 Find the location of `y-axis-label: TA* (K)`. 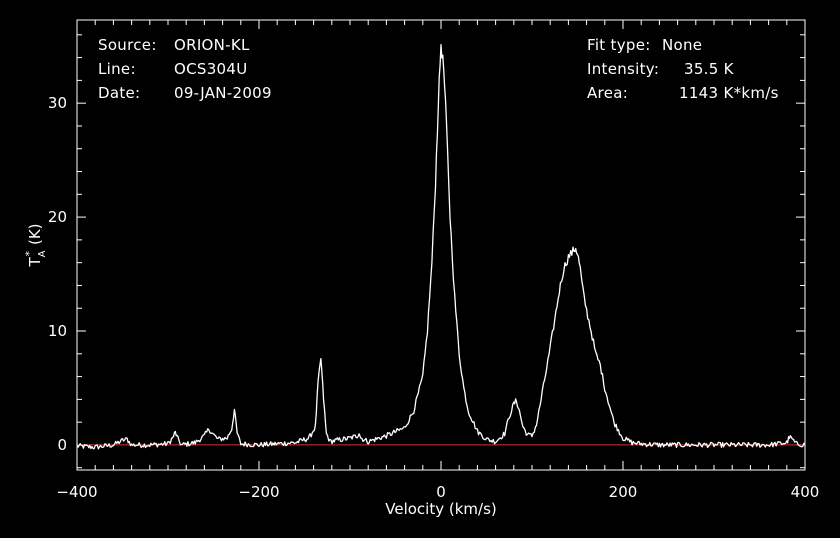

y-axis-label: TA* (K) is located at coordinates (35, 245).